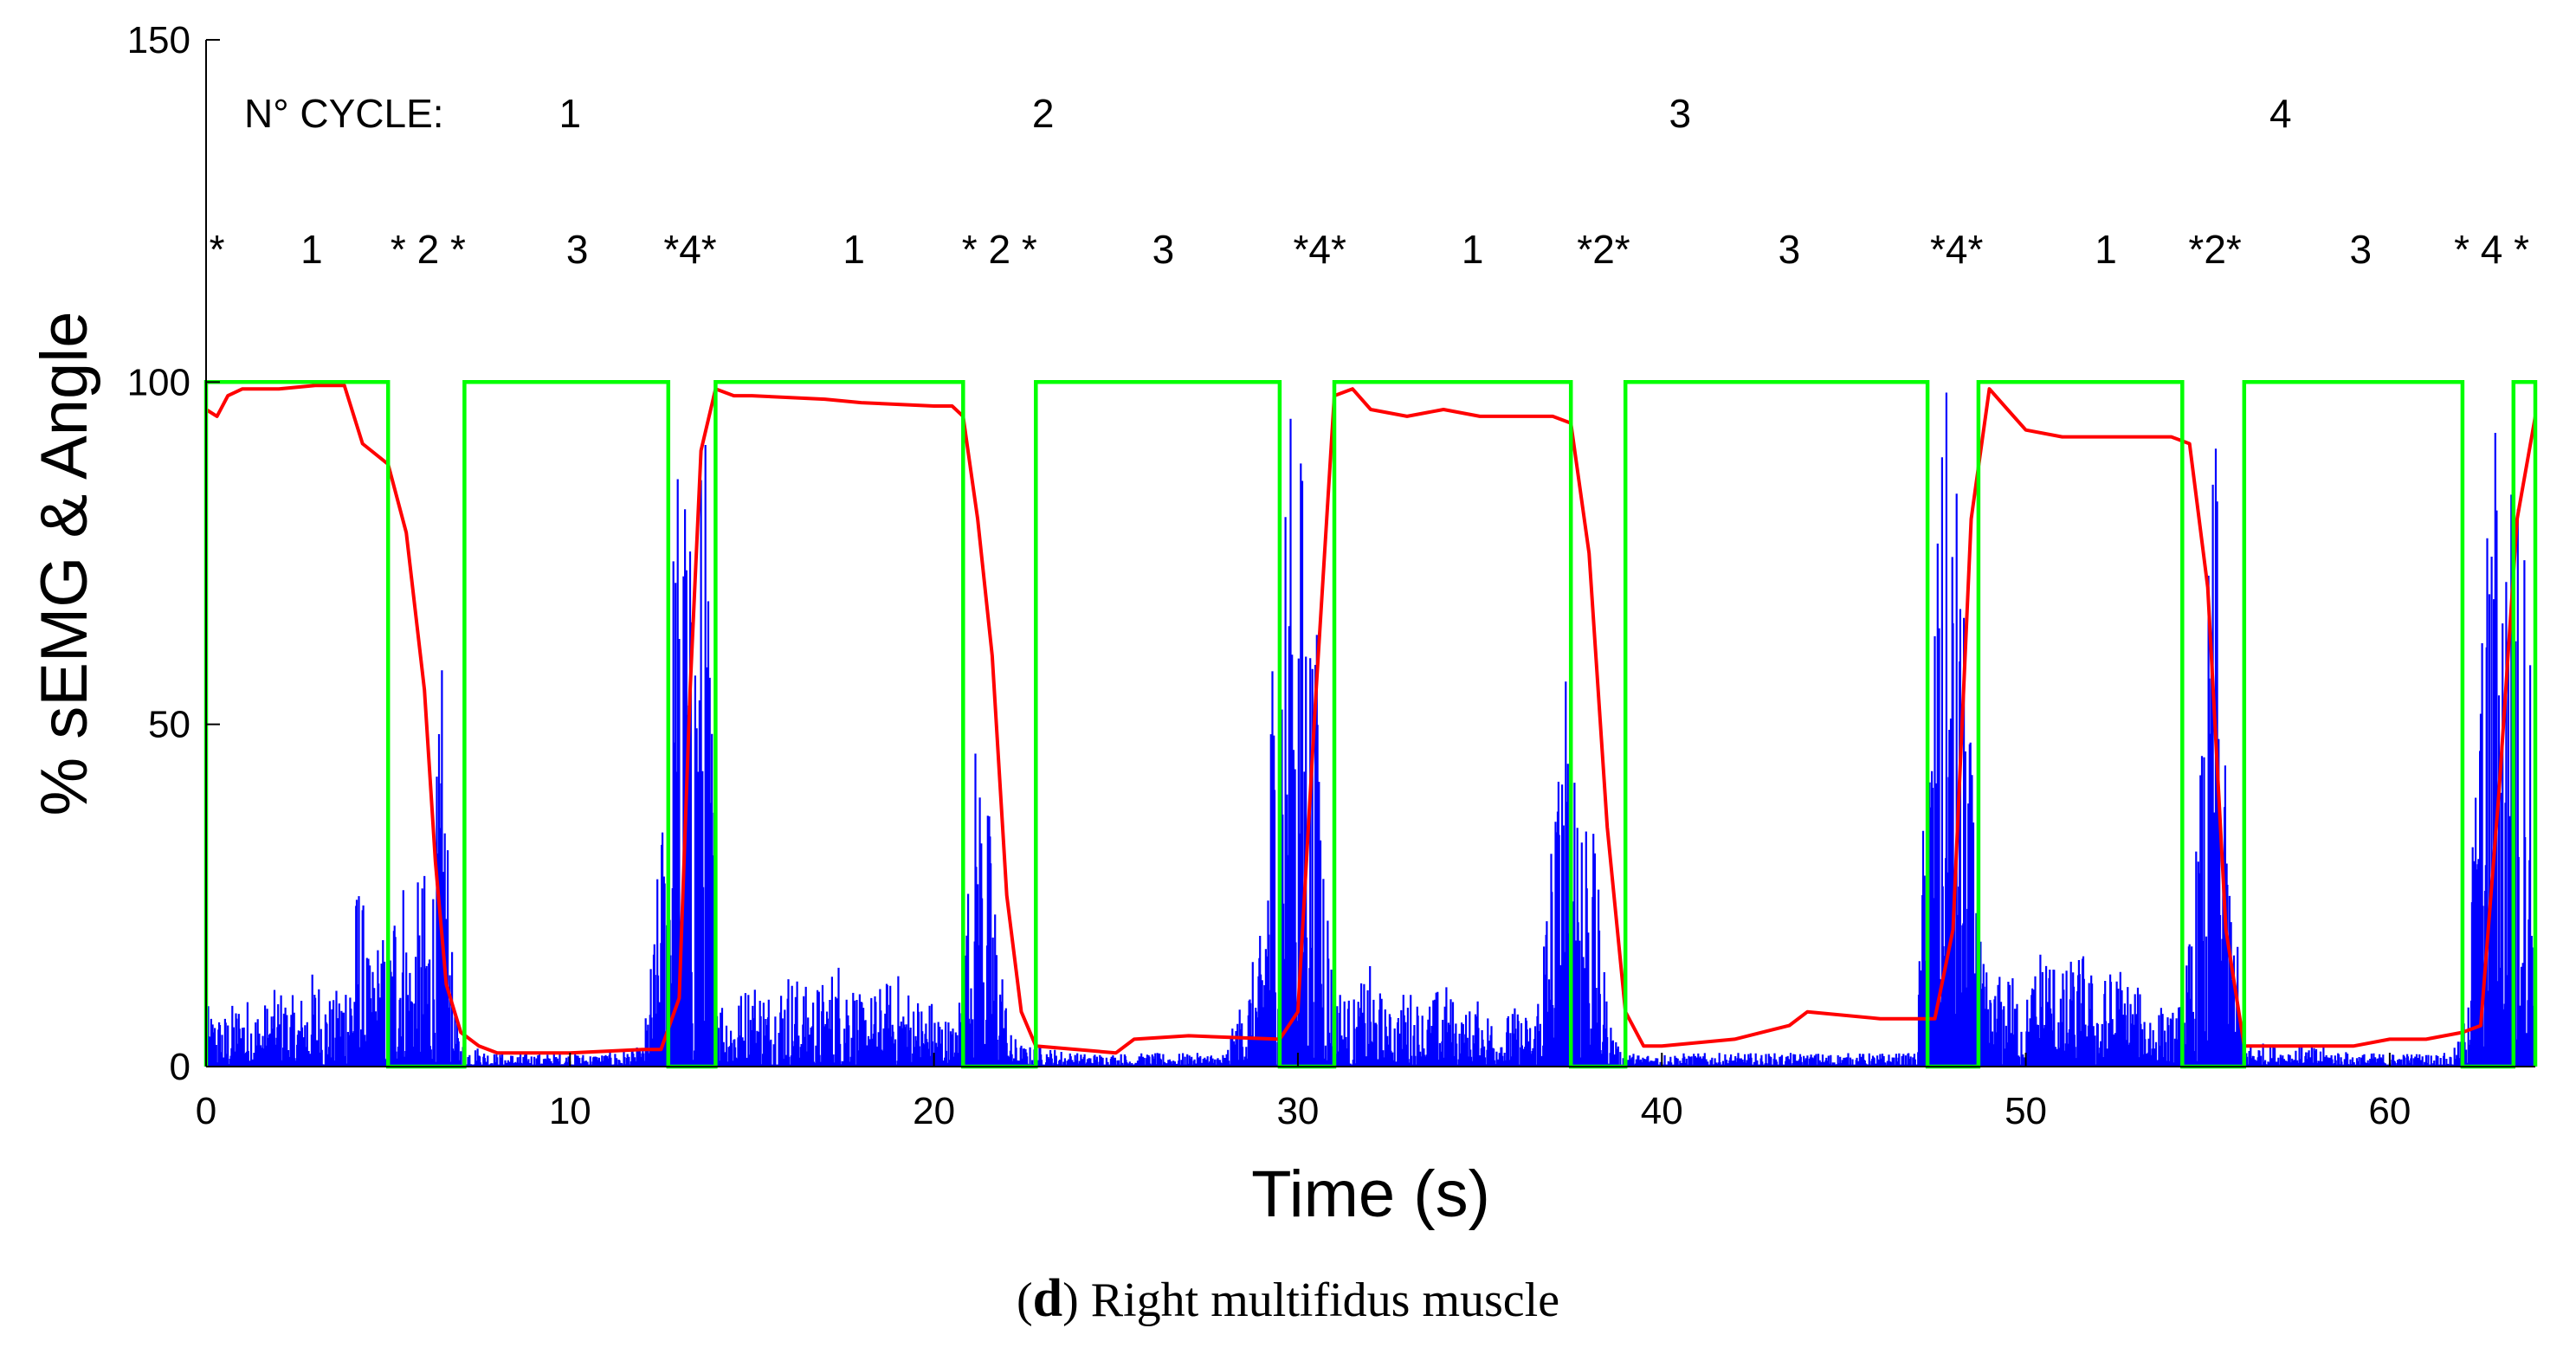  I want to click on cycle-number: 2, so click(1043, 113).